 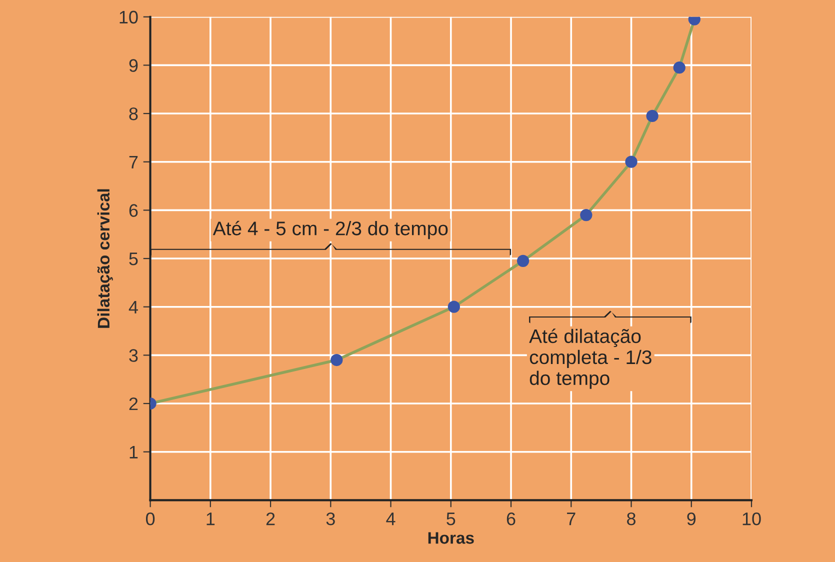 I want to click on y-tick-label: 8, so click(x=133, y=113).